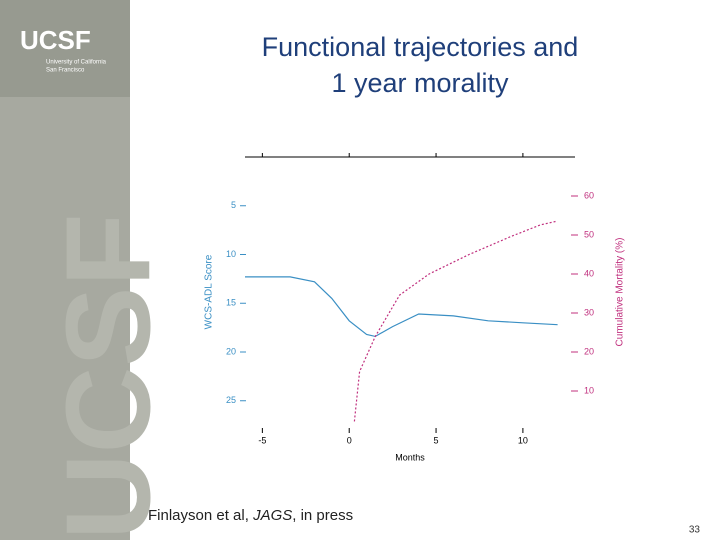 Image resolution: width=720 pixels, height=540 pixels. What do you see at coordinates (589, 273) in the screenshot?
I see `y2-tick-label: 40` at bounding box center [589, 273].